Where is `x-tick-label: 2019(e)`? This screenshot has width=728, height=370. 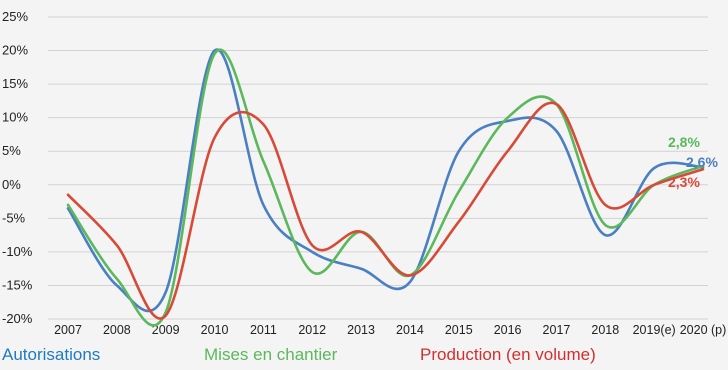 x-tick-label: 2019(e) is located at coordinates (654, 330).